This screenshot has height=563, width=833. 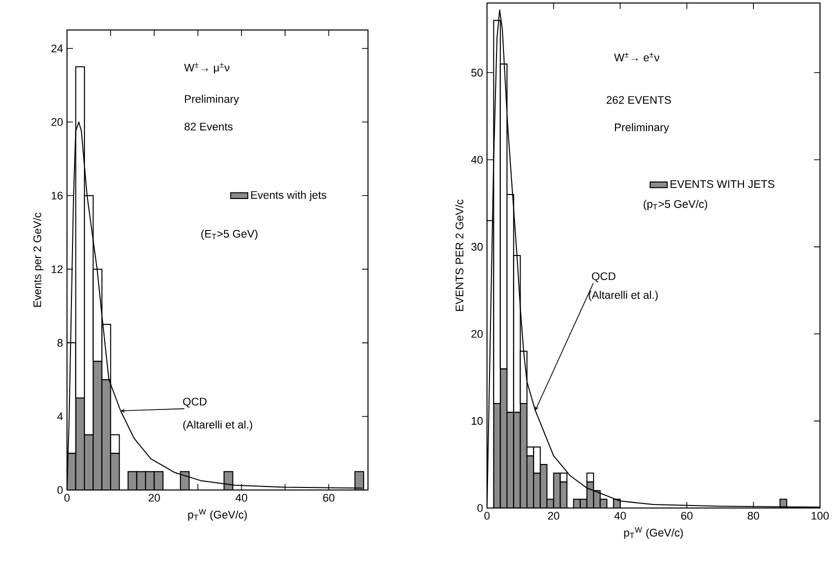 I want to click on y-tick-label: 4, so click(x=60, y=416).